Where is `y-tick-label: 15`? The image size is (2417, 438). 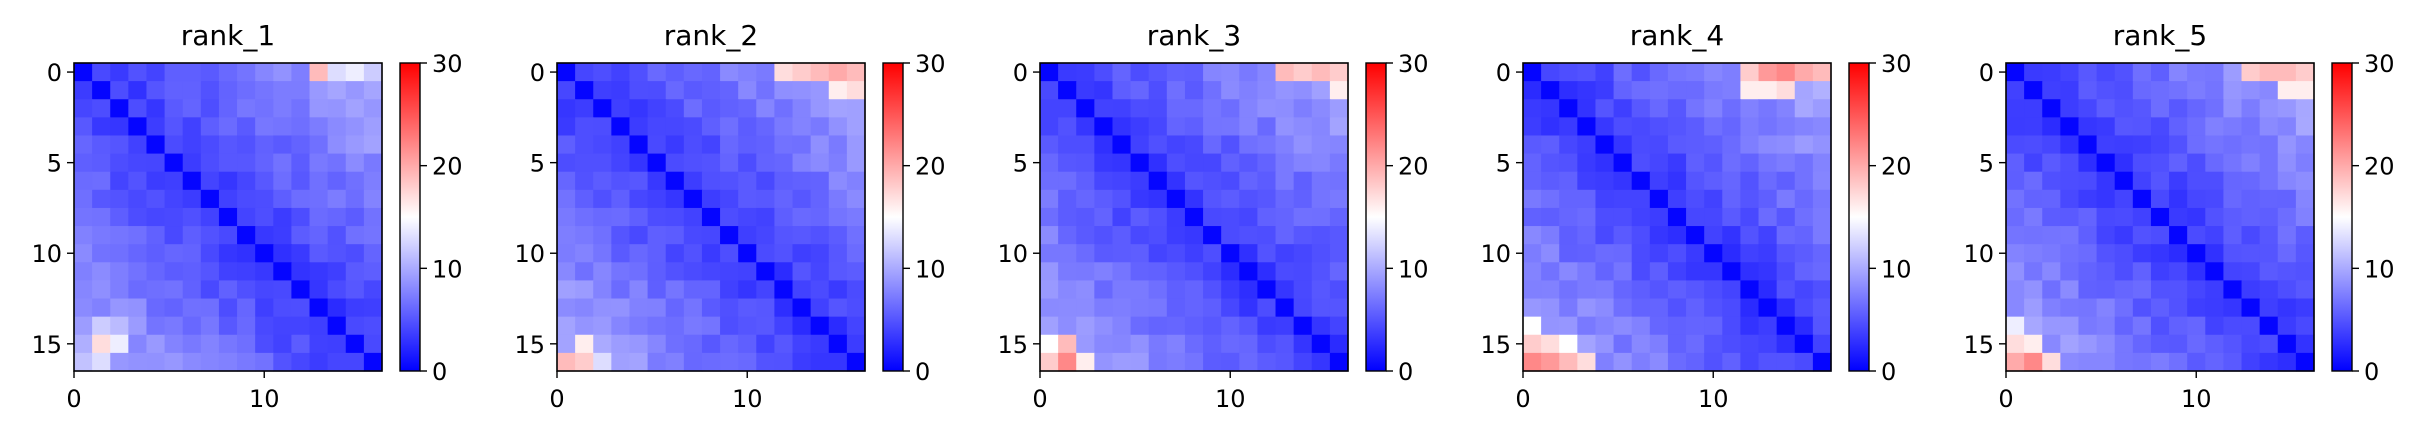
y-tick-label: 15 is located at coordinates (1012, 345).